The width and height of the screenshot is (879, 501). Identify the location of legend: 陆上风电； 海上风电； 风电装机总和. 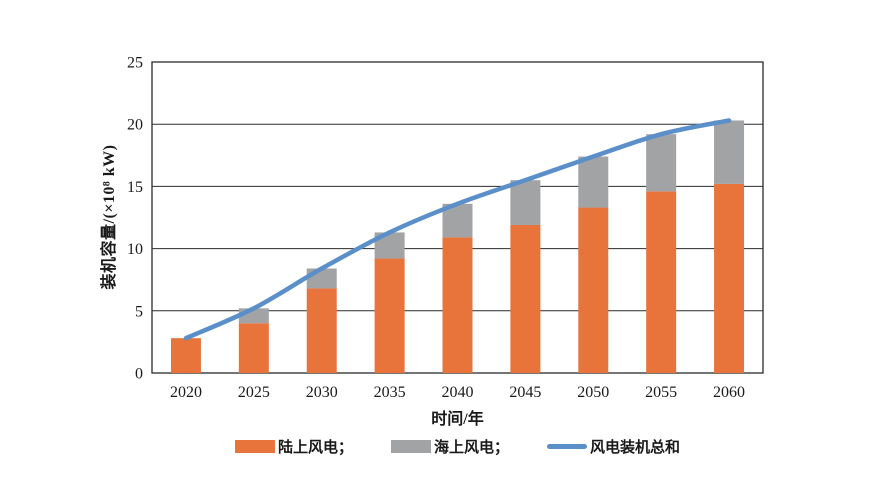
(457, 446).